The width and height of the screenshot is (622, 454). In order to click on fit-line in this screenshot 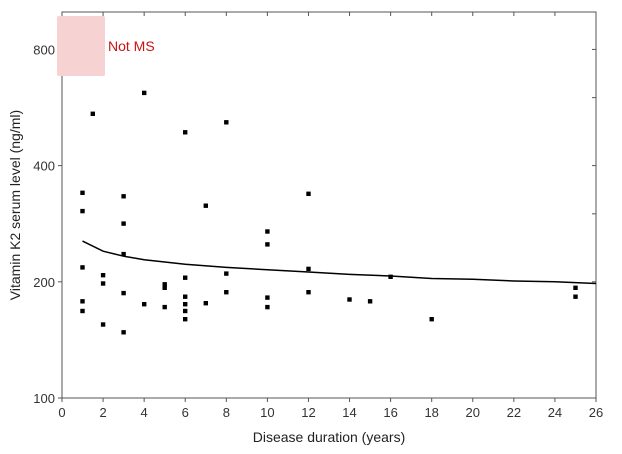, I will do `click(339, 262)`.